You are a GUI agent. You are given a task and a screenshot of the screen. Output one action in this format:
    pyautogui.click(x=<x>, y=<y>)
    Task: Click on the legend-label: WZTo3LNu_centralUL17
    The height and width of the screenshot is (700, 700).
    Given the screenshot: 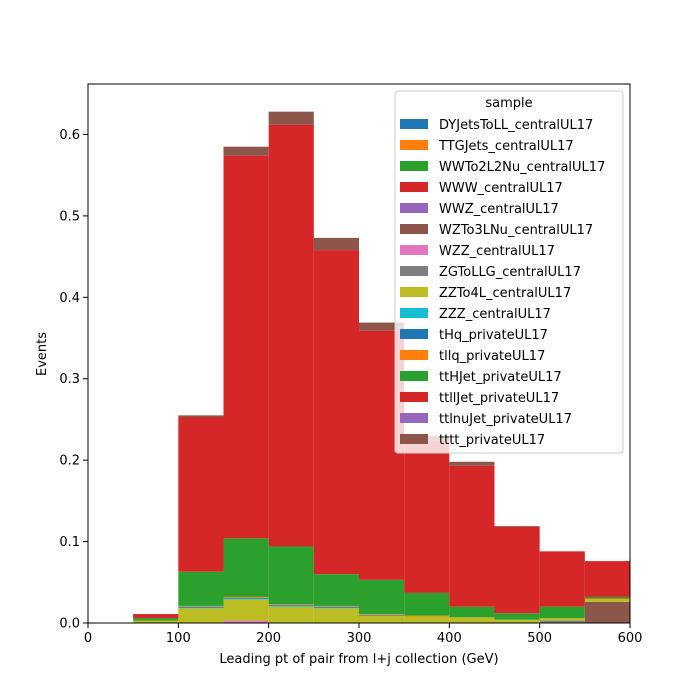 What is the action you would take?
    pyautogui.click(x=516, y=230)
    